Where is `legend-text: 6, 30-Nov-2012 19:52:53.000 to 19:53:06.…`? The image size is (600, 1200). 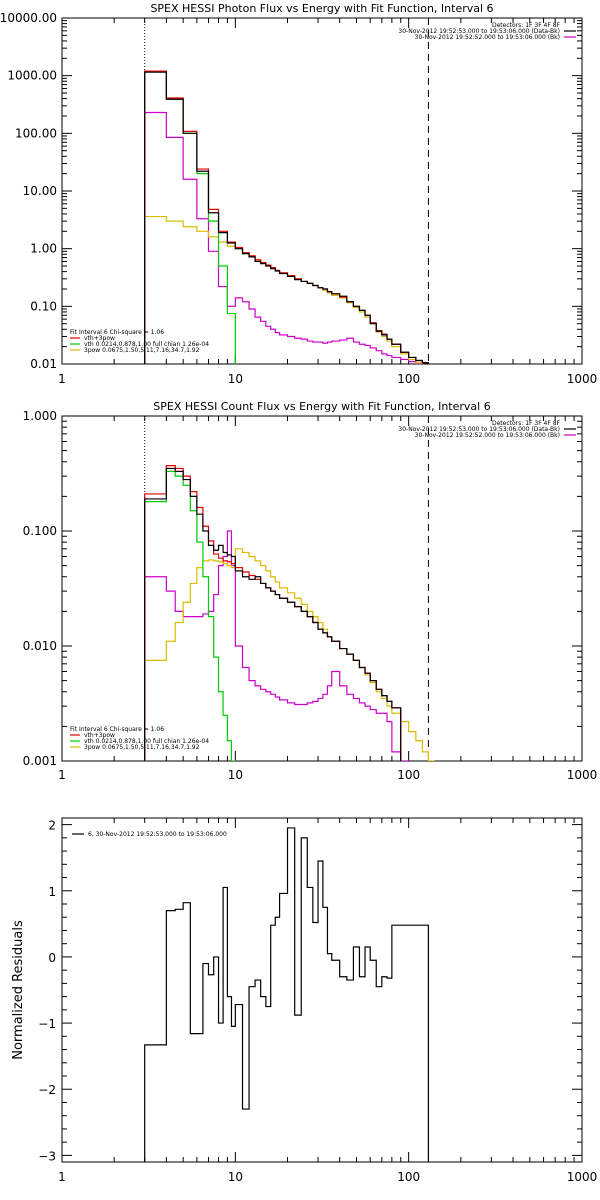
legend-text: 6, 30-Nov-2012 19:52:53.000 to 19:53:06.… is located at coordinates (157, 834).